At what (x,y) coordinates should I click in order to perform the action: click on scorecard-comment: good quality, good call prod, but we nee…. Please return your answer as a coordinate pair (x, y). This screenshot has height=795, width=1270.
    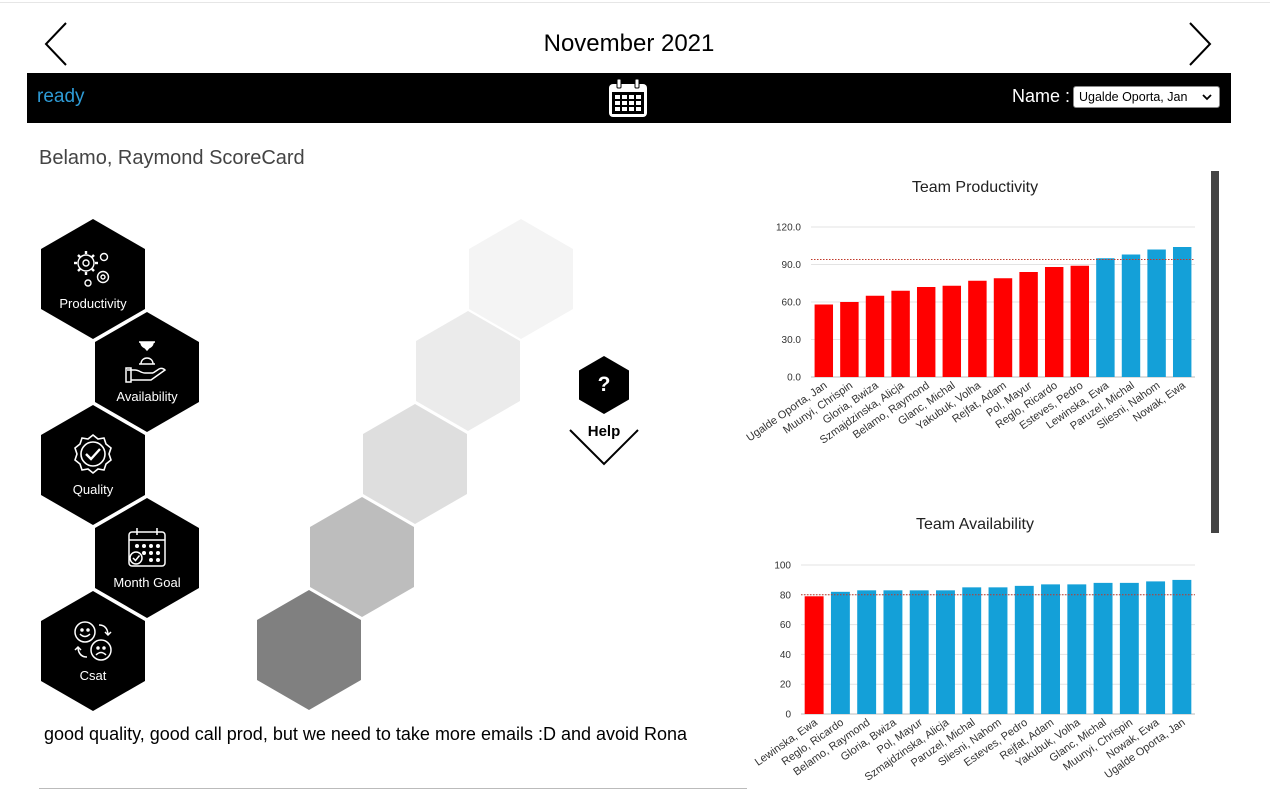
    Looking at the image, I should click on (366, 734).